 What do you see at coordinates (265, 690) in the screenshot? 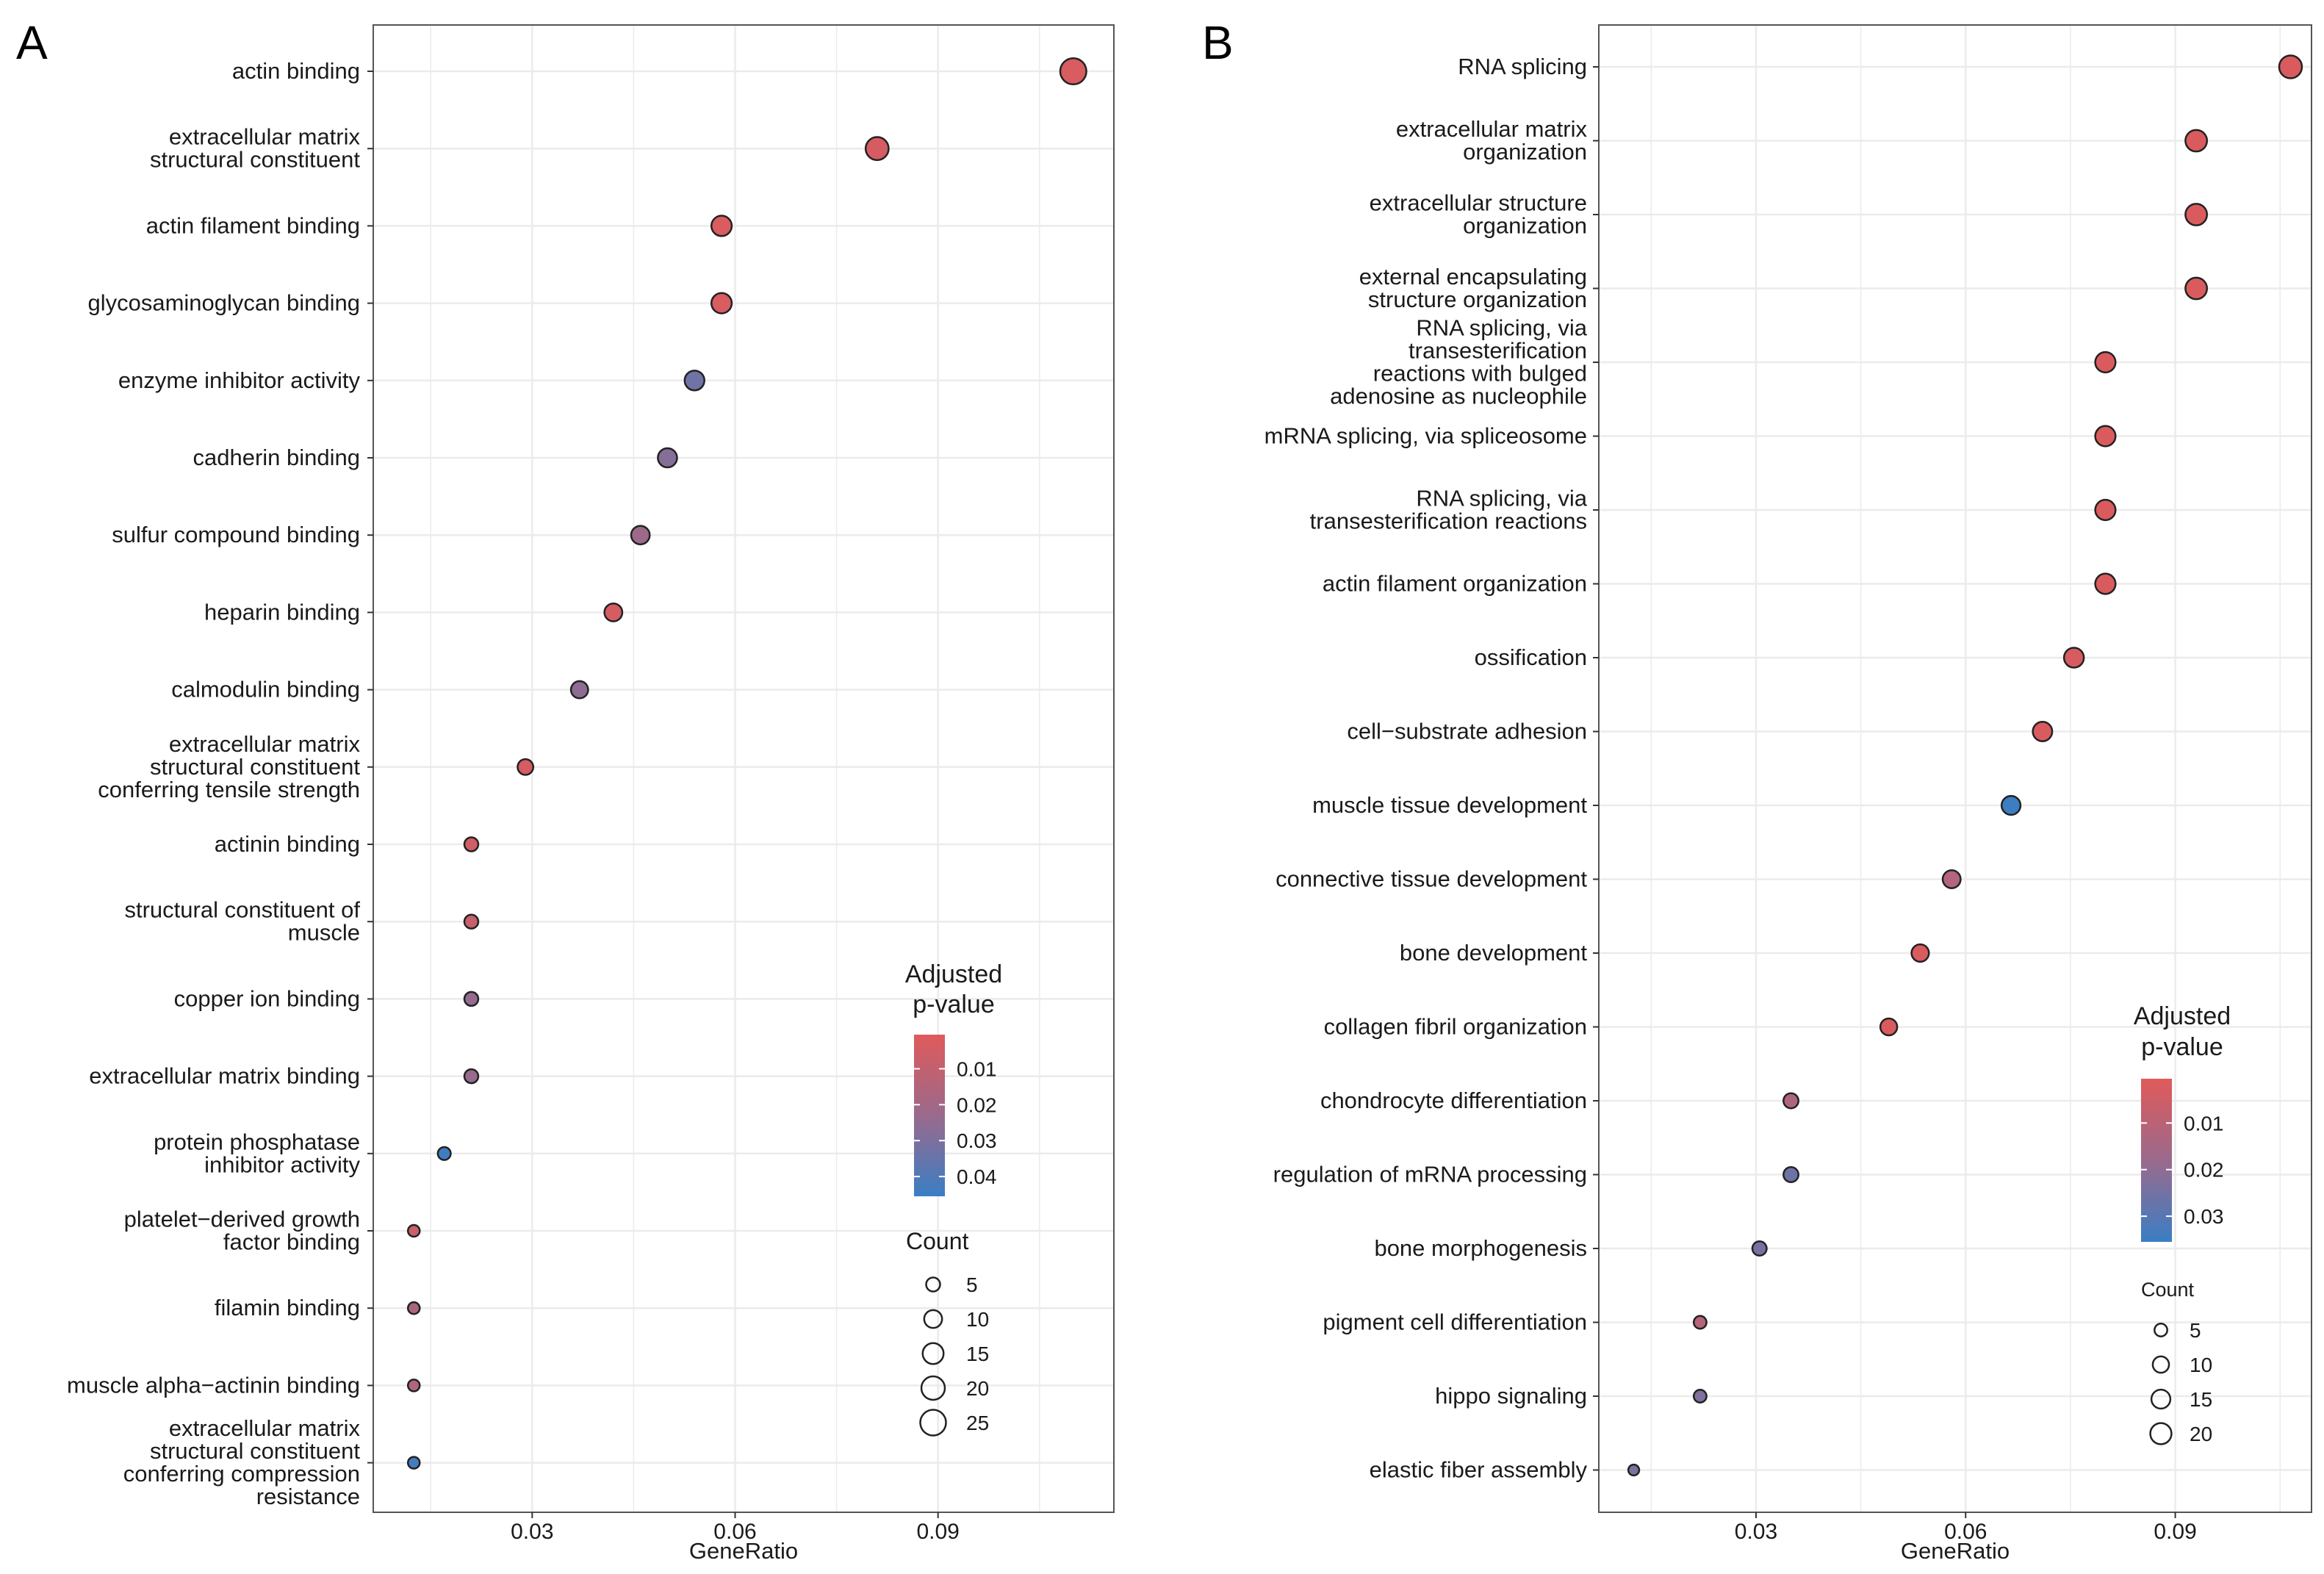
I see `y-category-label: calmodulin binding` at bounding box center [265, 690].